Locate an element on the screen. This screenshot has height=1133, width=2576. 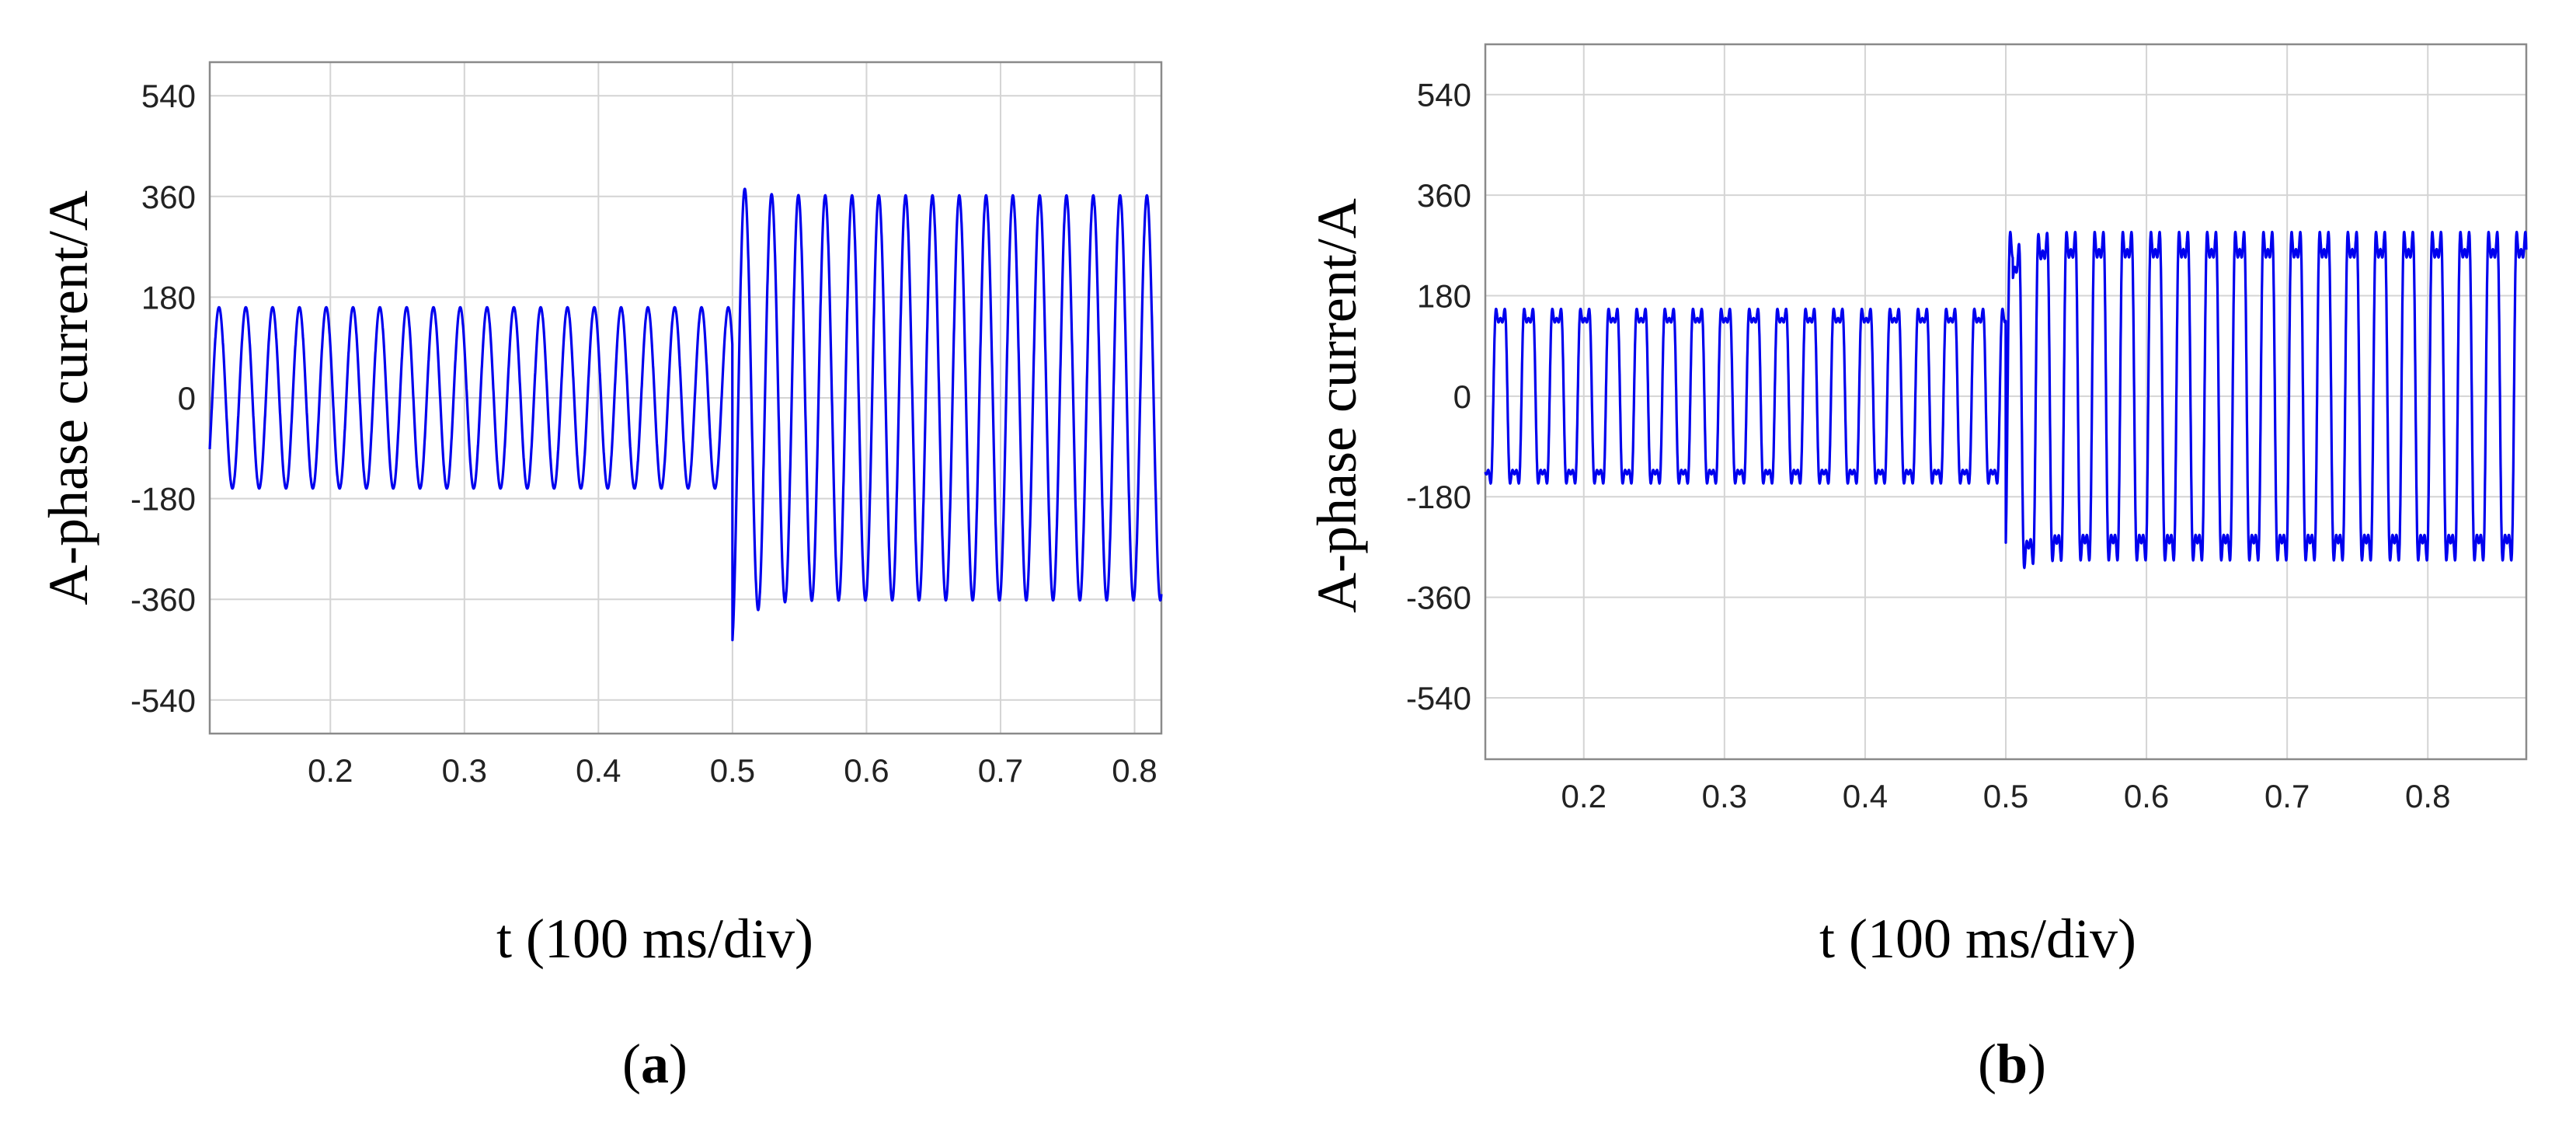
y-axis-title-b: A-phase current/A is located at coordinates (1337, 406).